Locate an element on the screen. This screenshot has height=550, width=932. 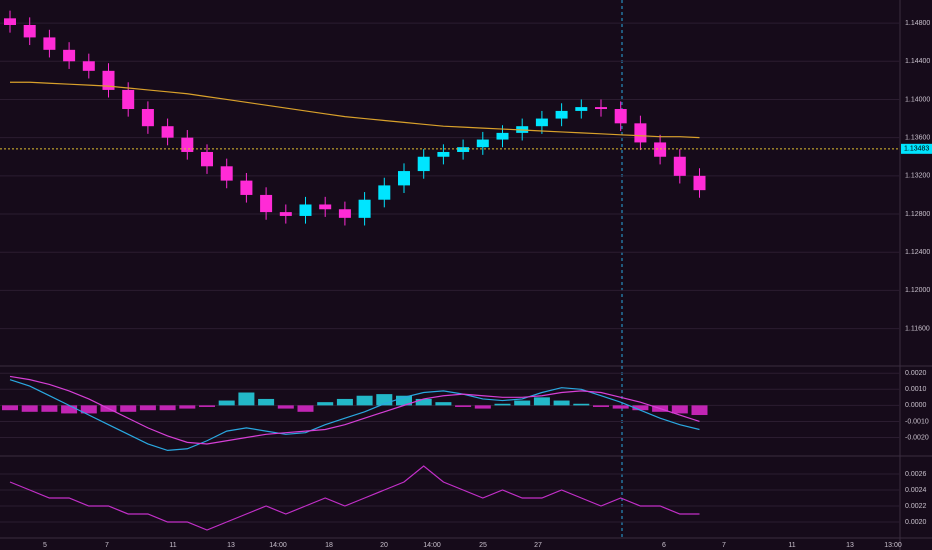
y-tick-label: 0.0000 is located at coordinates (916, 405).